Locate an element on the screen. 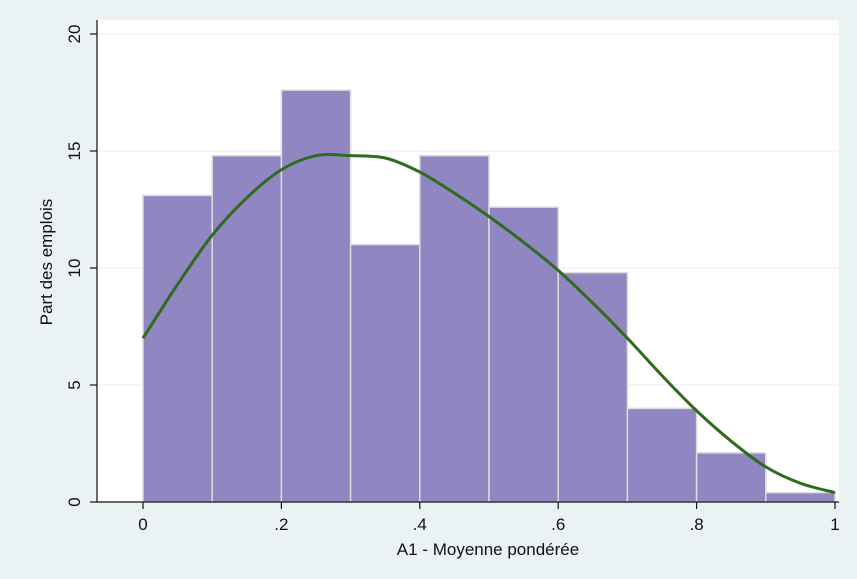 The height and width of the screenshot is (579, 857). y-tick-label: 5 is located at coordinates (74, 384).